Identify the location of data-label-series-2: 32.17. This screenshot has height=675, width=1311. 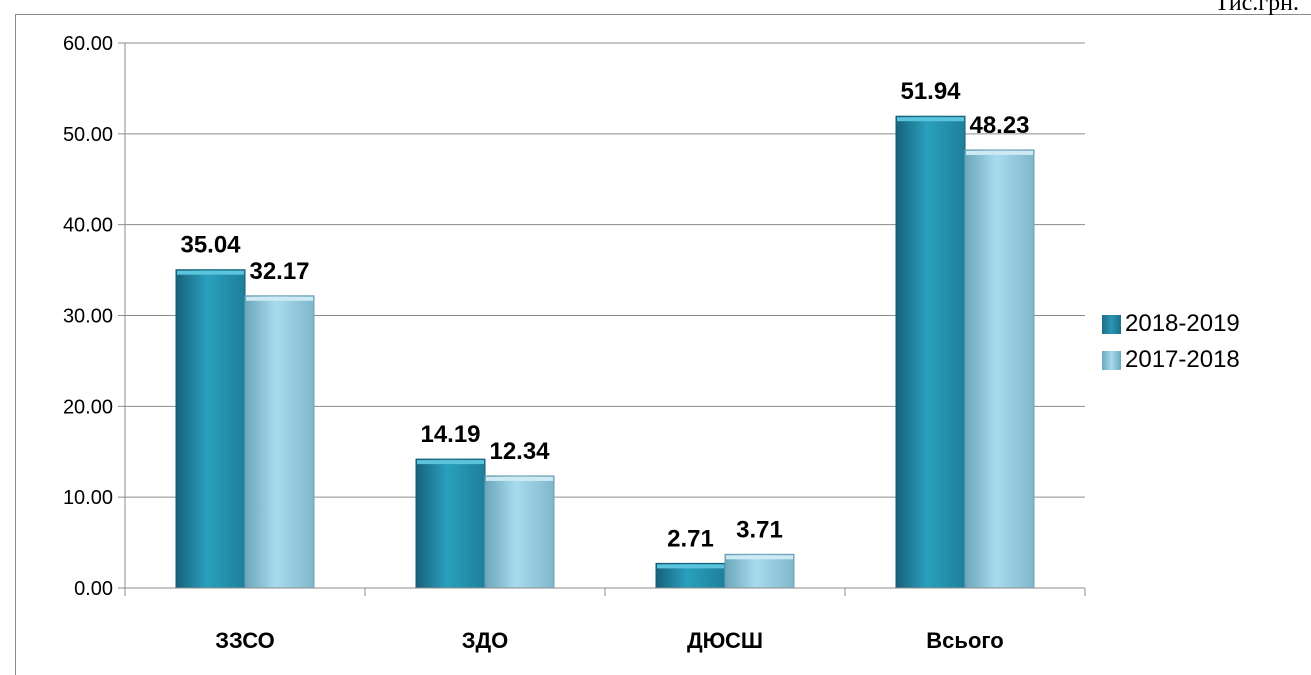
(279, 271).